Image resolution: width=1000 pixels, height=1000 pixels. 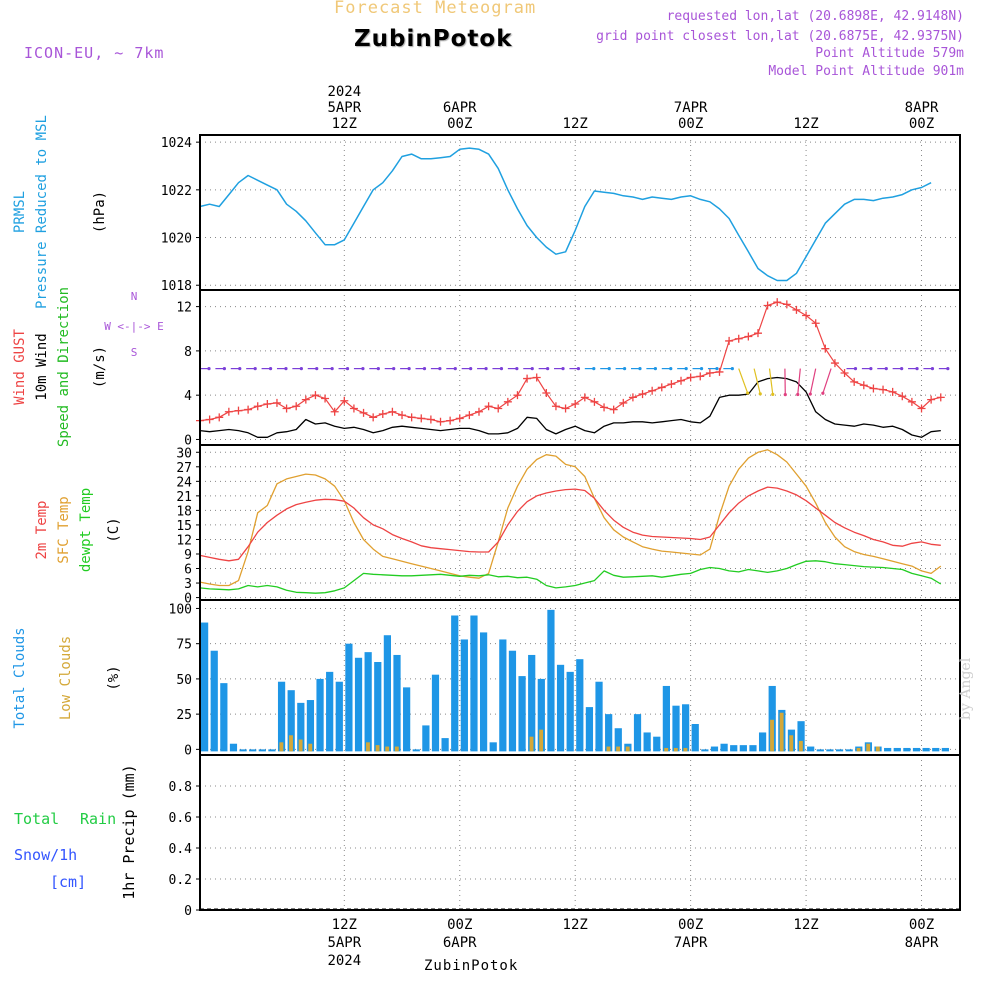 I want to click on y-tick-label: 1024, so click(x=176, y=143).